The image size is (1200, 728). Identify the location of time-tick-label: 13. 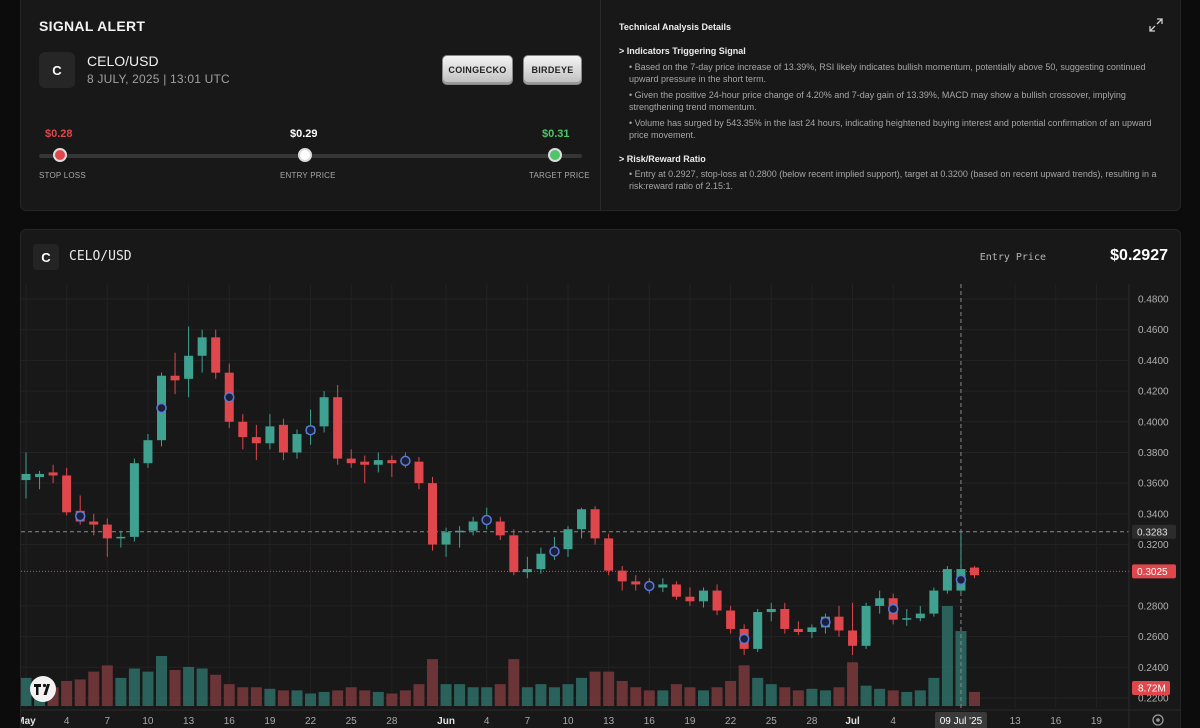
(609, 721).